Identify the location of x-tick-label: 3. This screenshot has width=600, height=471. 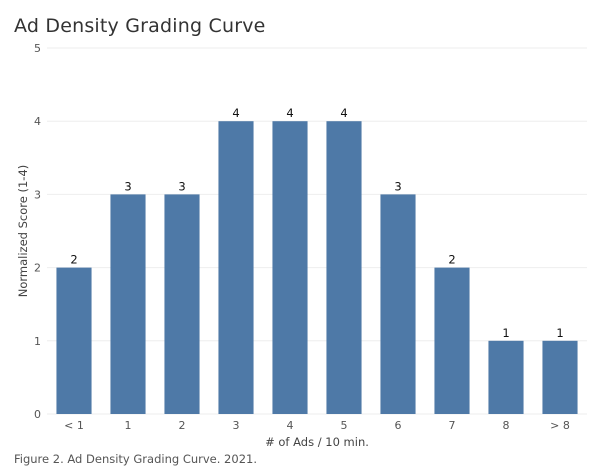
(236, 425).